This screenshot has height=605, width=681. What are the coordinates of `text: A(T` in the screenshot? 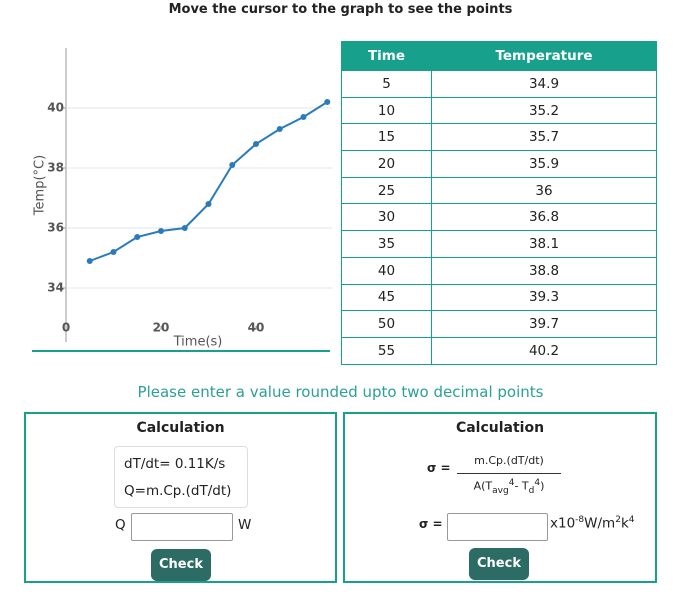 It's located at (483, 486).